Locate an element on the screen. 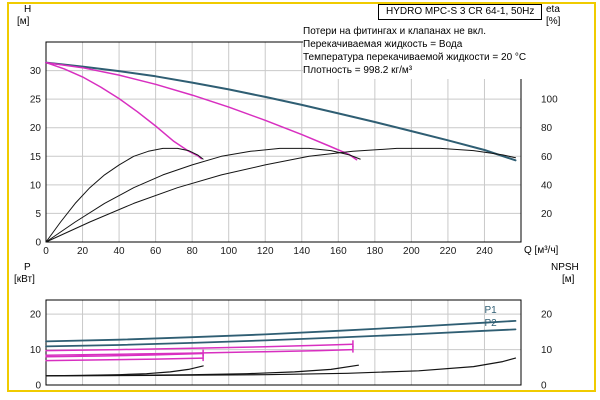  y-right-tick-label: 0 is located at coordinates (544, 386).